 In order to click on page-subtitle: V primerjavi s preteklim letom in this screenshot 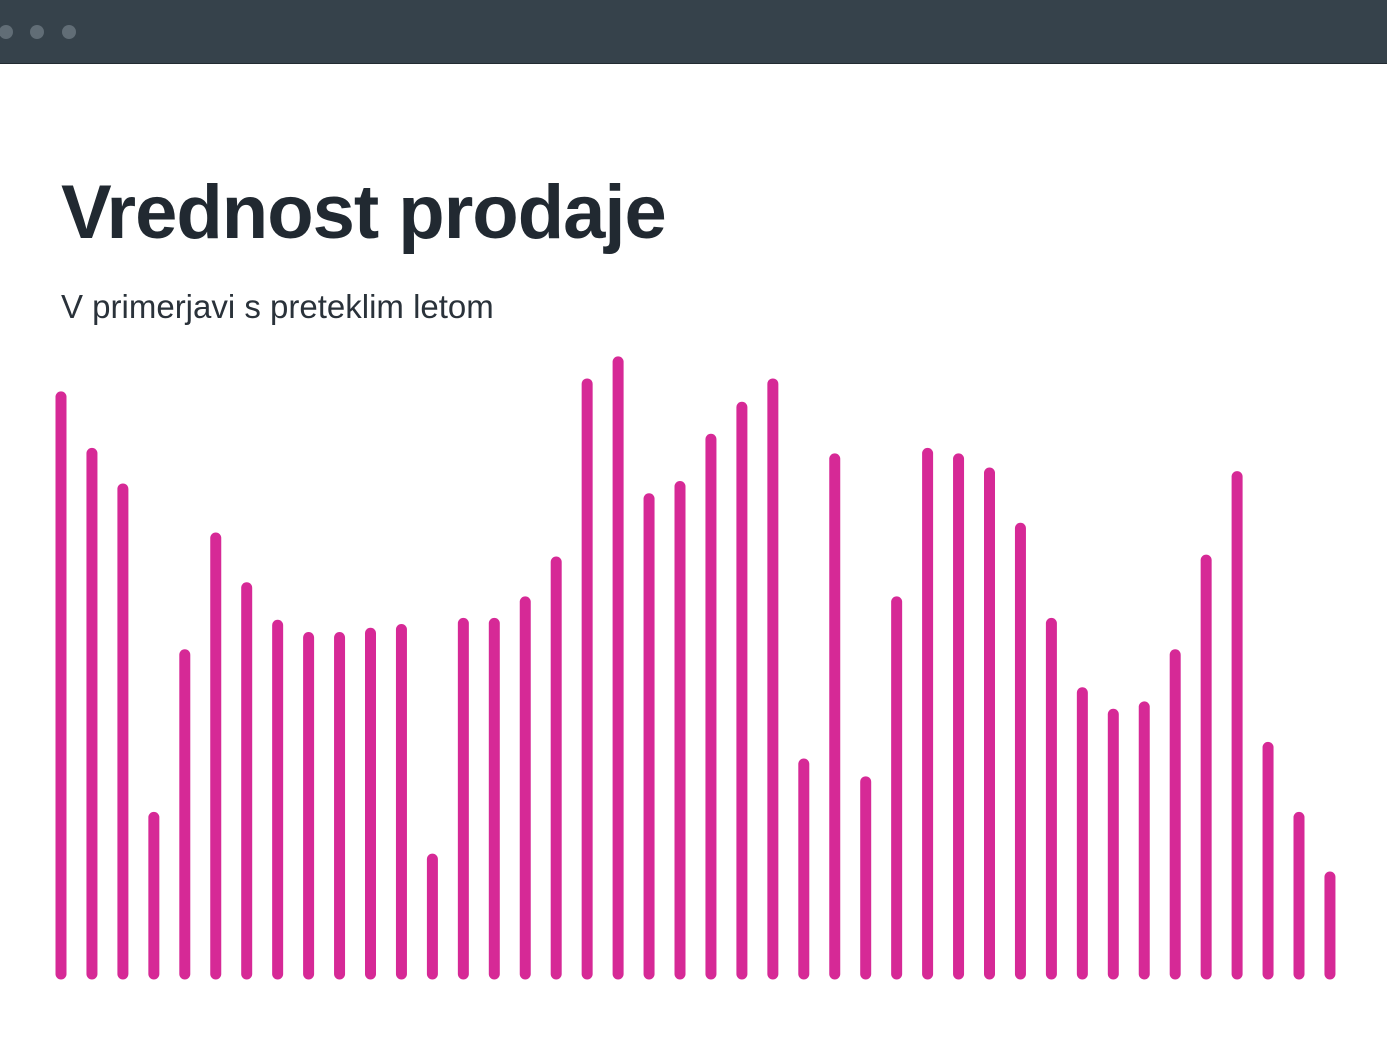, I will do `click(277, 306)`.